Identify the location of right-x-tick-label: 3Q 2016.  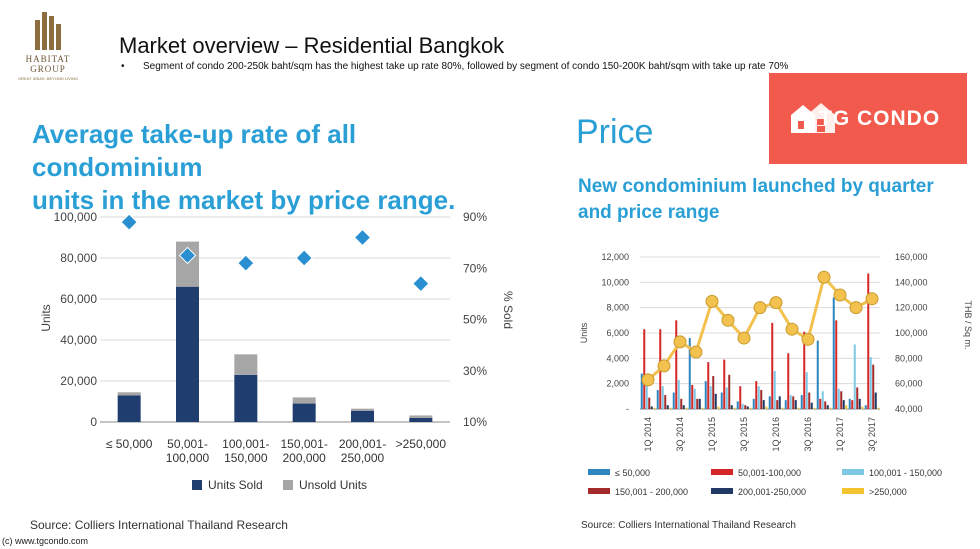
(808, 434).